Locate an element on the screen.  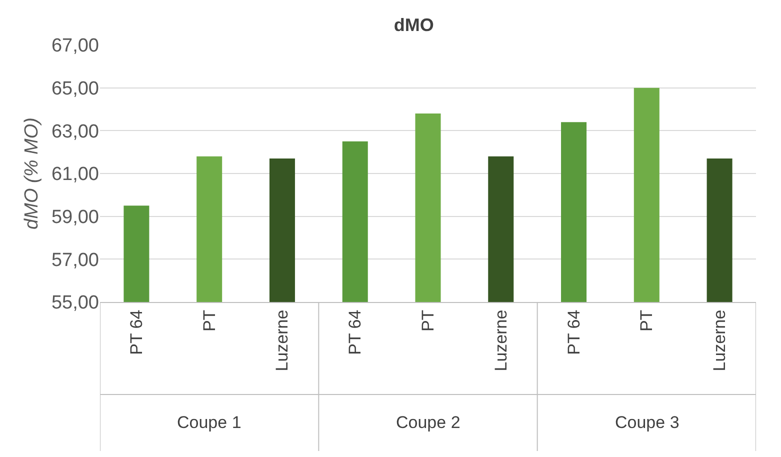
y-tick-label: 67,00 is located at coordinates (75, 46).